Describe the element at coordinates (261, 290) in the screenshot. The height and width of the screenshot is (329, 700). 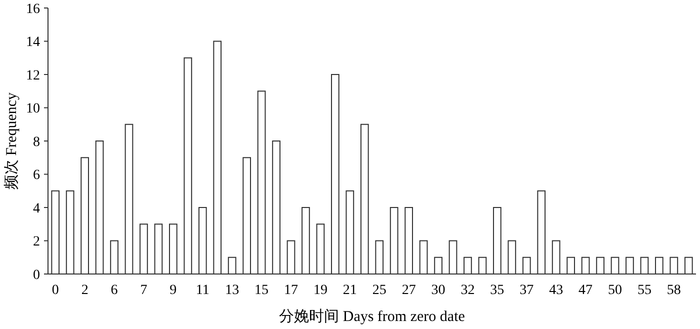
I see `x-tick-label: 15` at that location.